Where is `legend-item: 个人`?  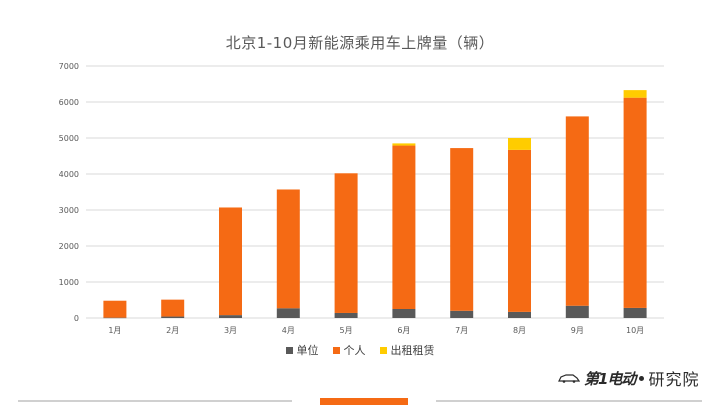
legend-item: 个人 is located at coordinates (349, 350).